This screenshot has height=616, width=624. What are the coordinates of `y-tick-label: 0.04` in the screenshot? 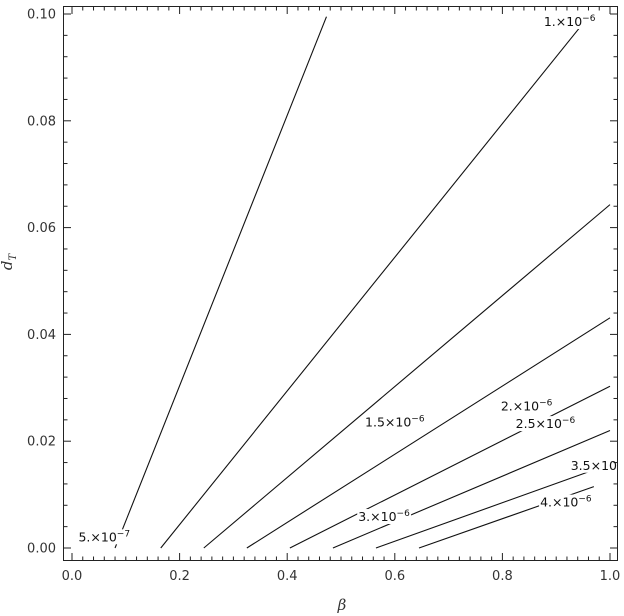 It's located at (41, 335).